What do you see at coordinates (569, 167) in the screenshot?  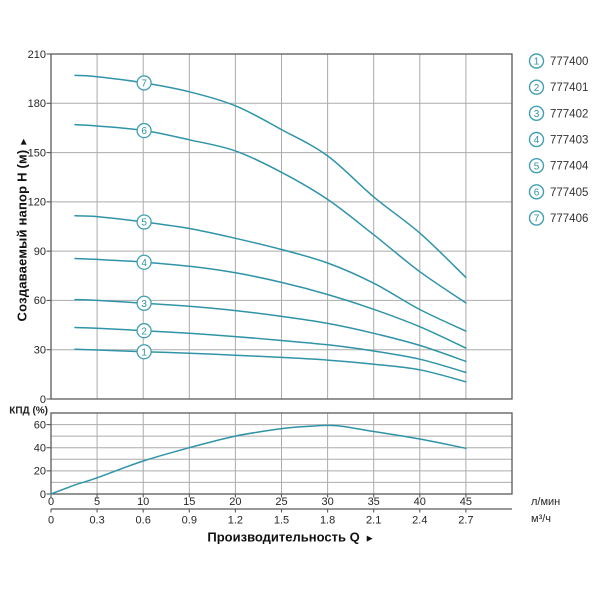 I see `legend-label-777404: 777404` at bounding box center [569, 167].